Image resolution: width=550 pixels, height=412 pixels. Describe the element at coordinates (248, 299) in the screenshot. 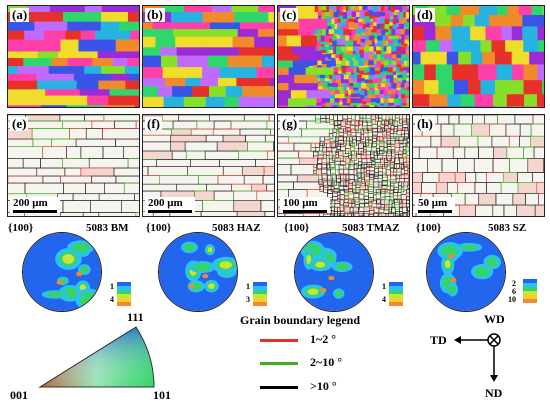

I see `scale-label-bottom: 3` at that location.